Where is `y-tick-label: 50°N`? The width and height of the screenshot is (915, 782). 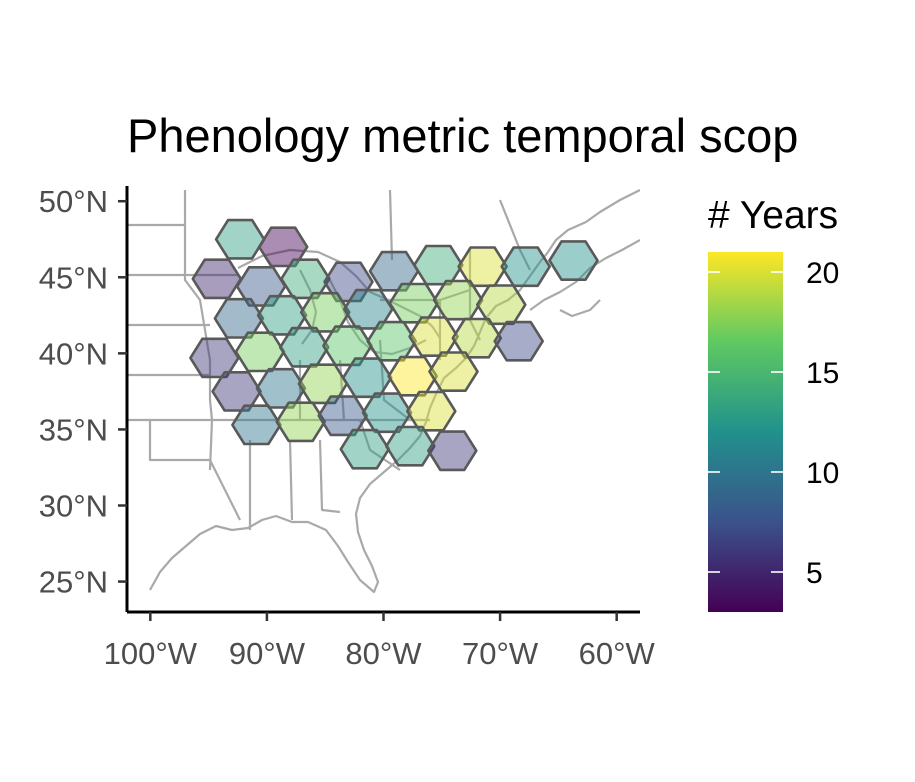 y-tick-label: 50°N is located at coordinates (73, 201).